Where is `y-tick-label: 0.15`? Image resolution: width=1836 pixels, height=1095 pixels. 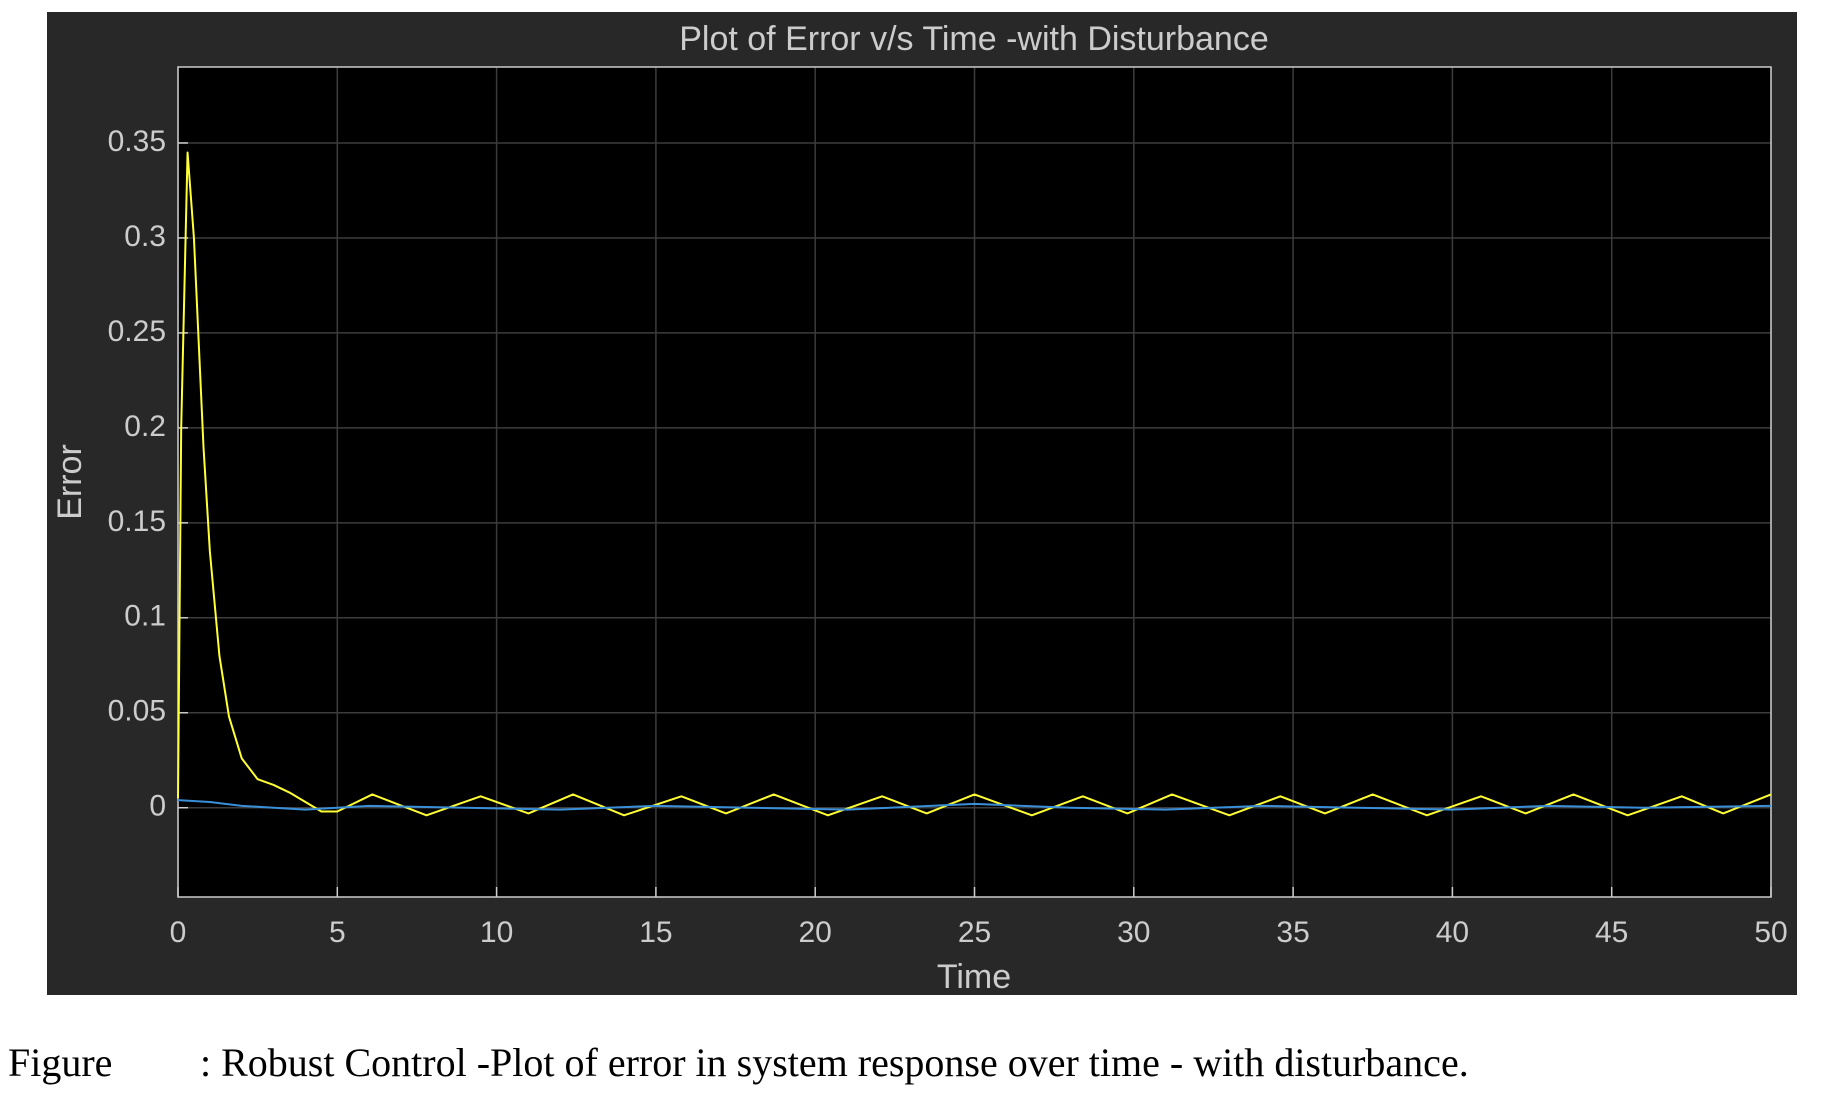
y-tick-label: 0.15 is located at coordinates (137, 521).